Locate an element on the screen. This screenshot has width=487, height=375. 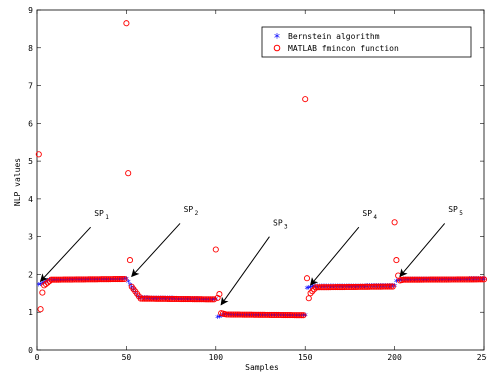
setpoint-label-subscript: 1 is located at coordinates (107, 217).